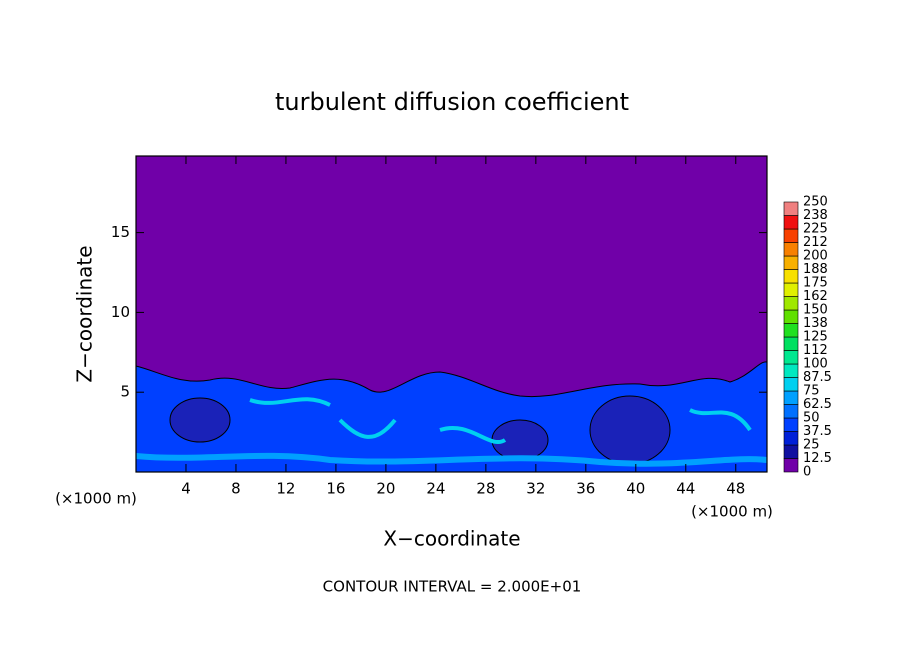 The width and height of the screenshot is (904, 658). What do you see at coordinates (811, 418) in the screenshot?
I see `colorbar-label: 50` at bounding box center [811, 418].